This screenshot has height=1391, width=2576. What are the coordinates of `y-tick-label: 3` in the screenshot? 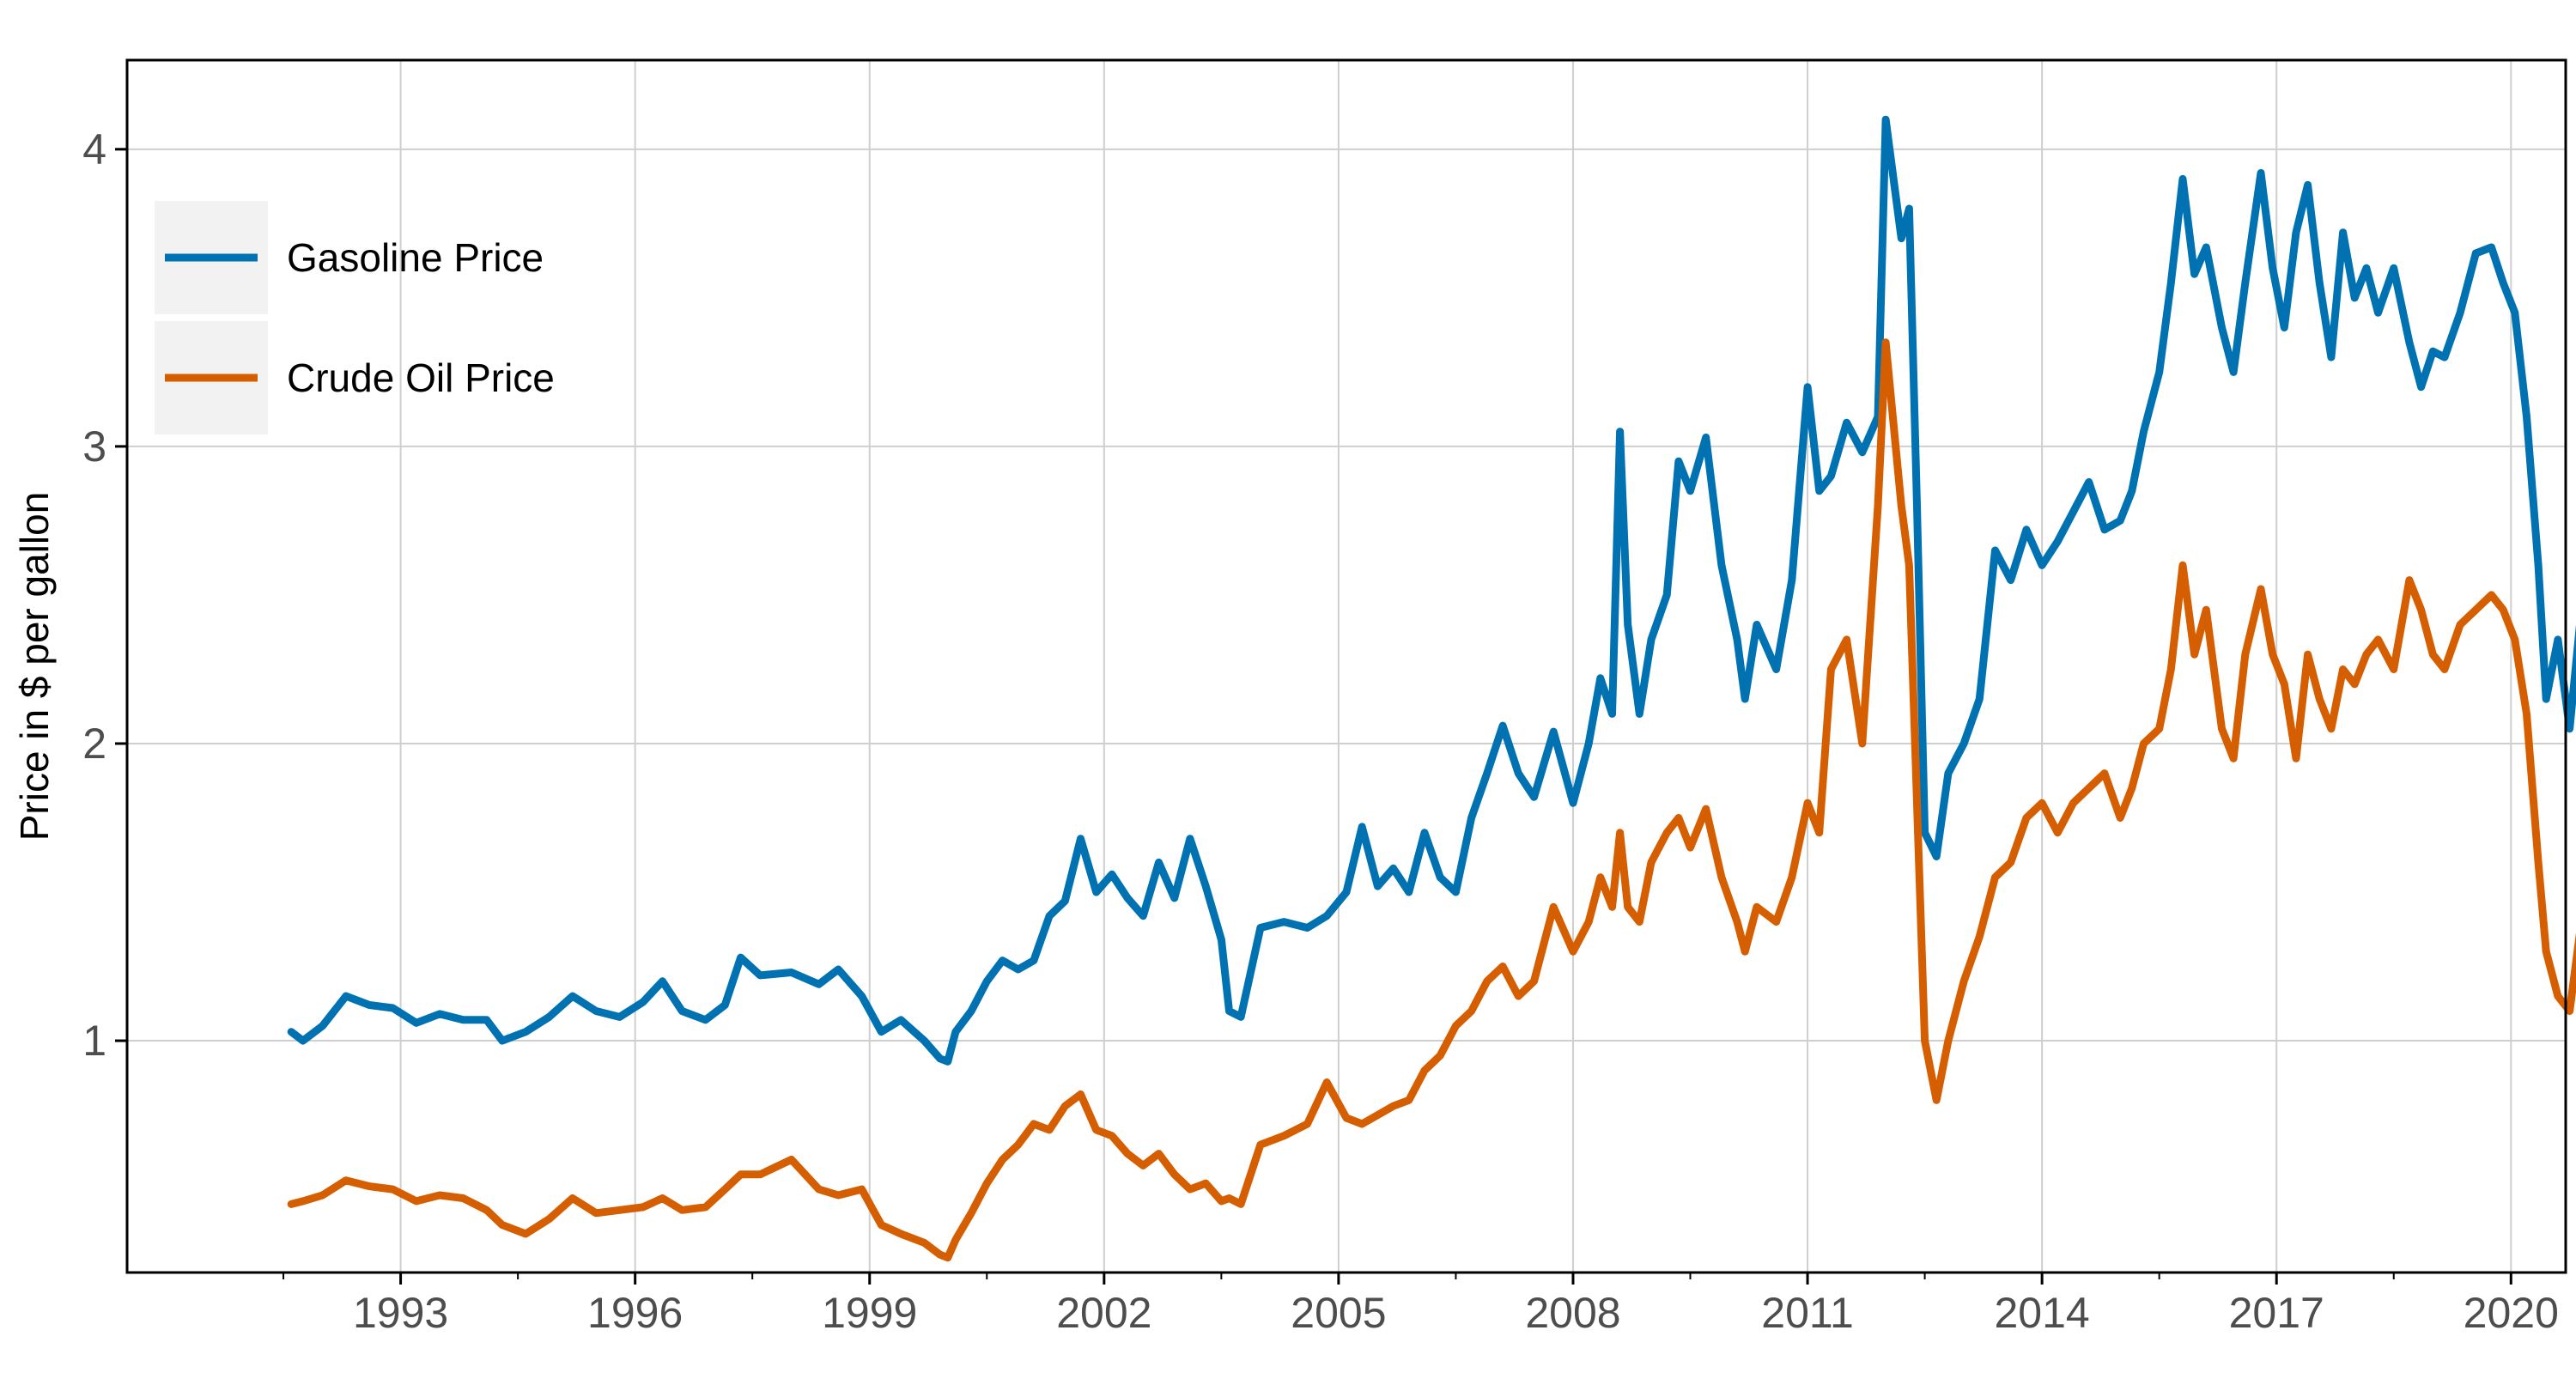 It's located at (94, 446).